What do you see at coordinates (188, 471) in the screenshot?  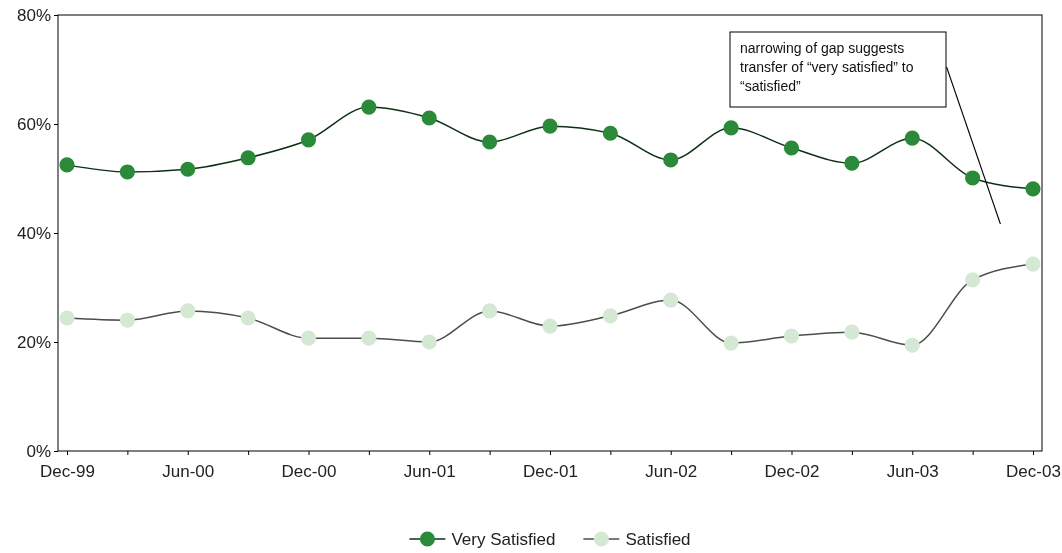 I see `x-tick-label: Jun-00` at bounding box center [188, 471].